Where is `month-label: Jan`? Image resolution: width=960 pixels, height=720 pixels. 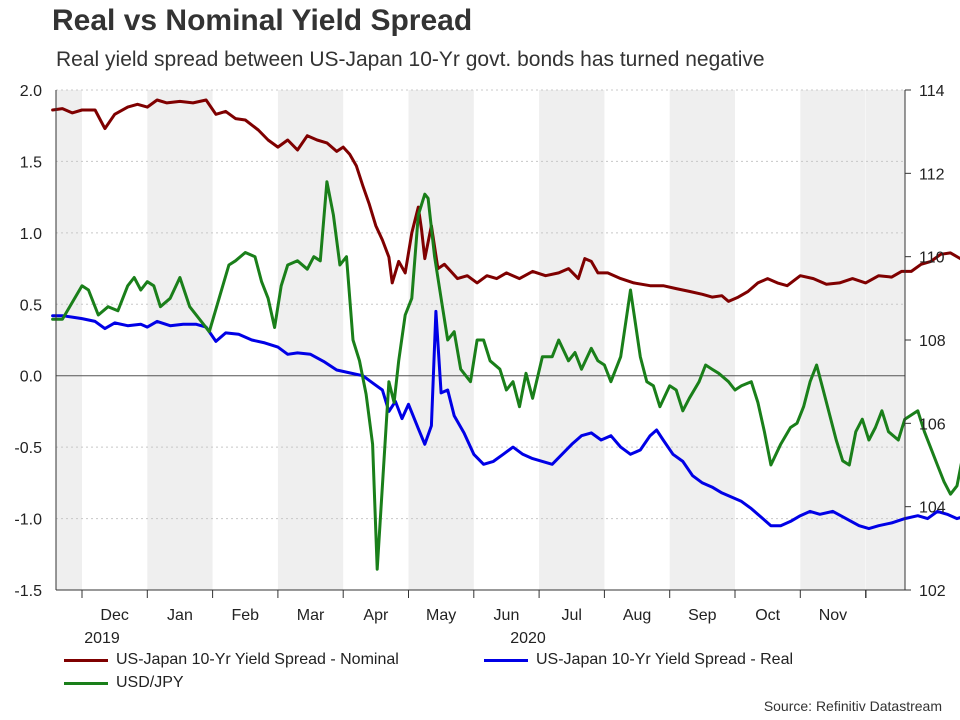
month-label: Jan is located at coordinates (180, 615).